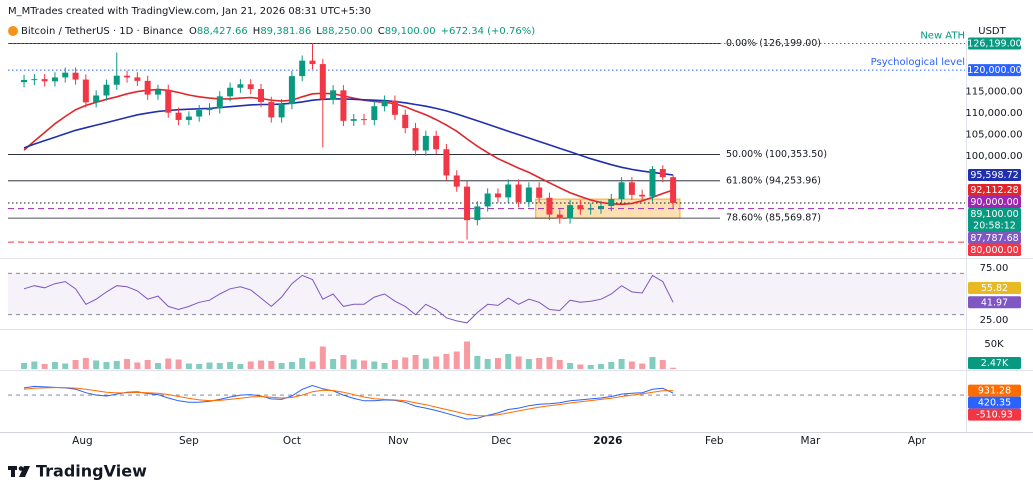  What do you see at coordinates (347, 31) in the screenshot?
I see `ohlc-value: 88,250.00` at bounding box center [347, 31].